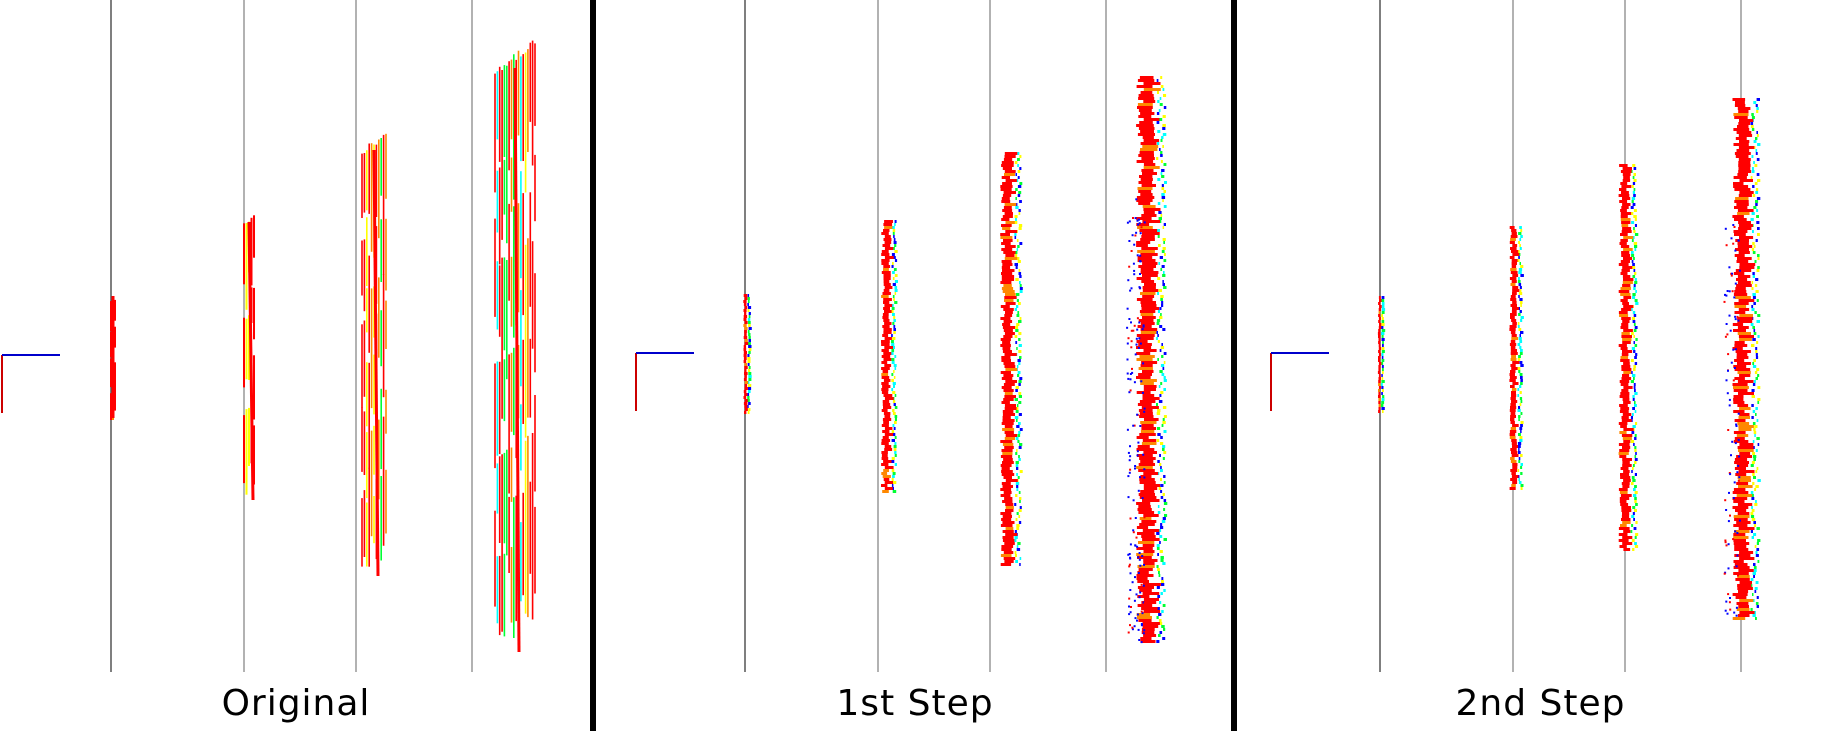  Describe the element at coordinates (915, 703) in the screenshot. I see `caption-first-step: 1st Step` at that location.